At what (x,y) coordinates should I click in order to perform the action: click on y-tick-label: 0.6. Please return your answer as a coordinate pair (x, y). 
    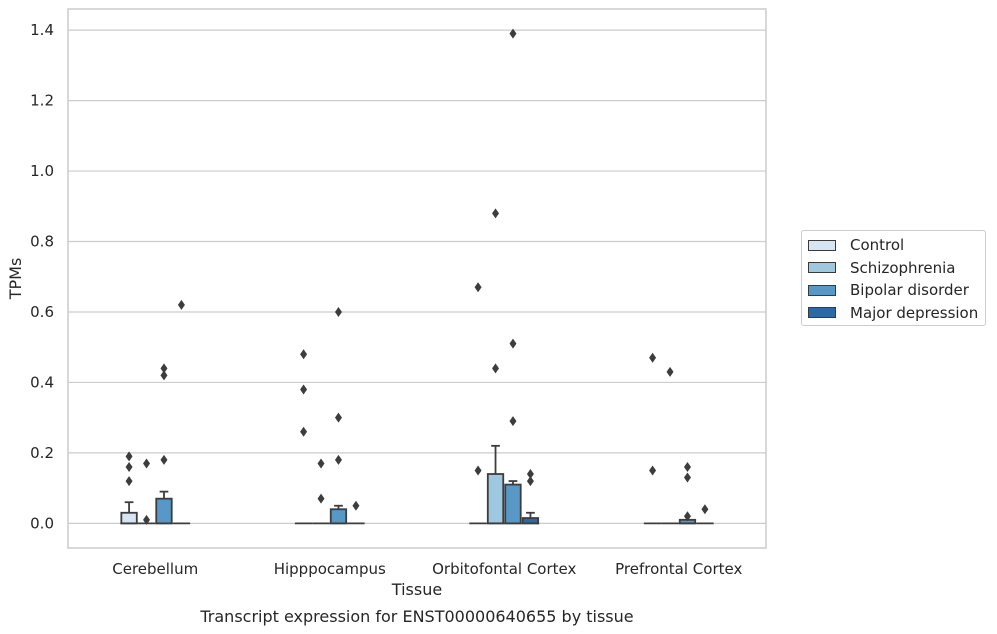
    Looking at the image, I should click on (42, 312).